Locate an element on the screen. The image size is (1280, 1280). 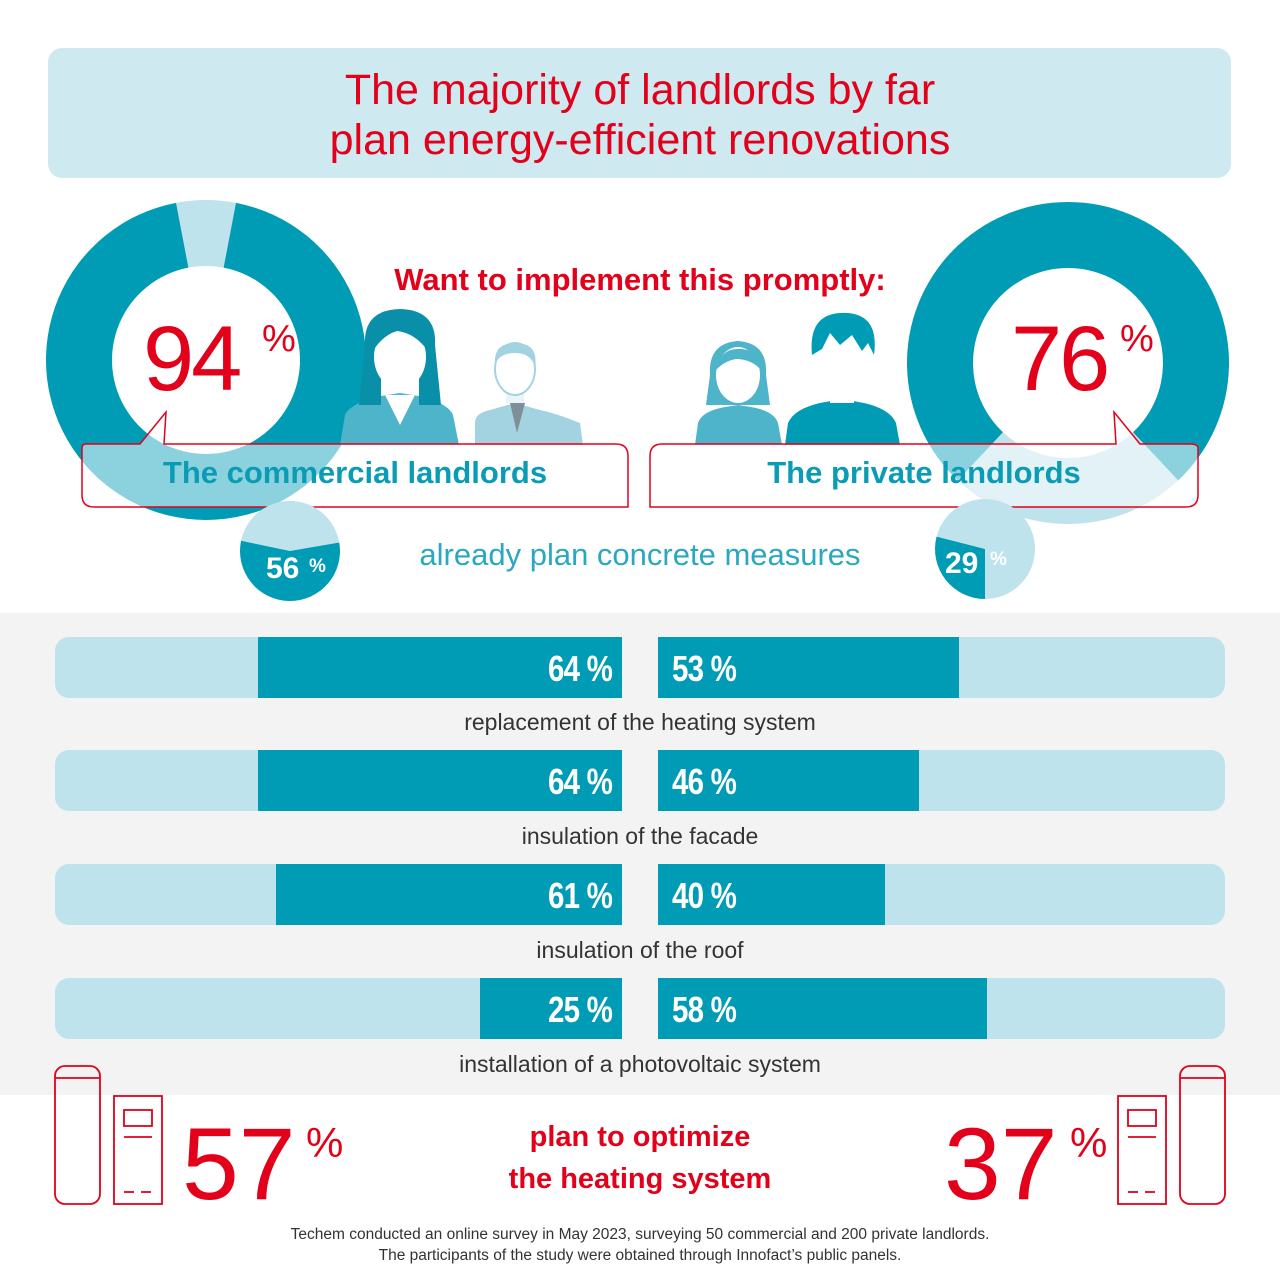
commercial-landlords-icon-group is located at coordinates (461, 377).